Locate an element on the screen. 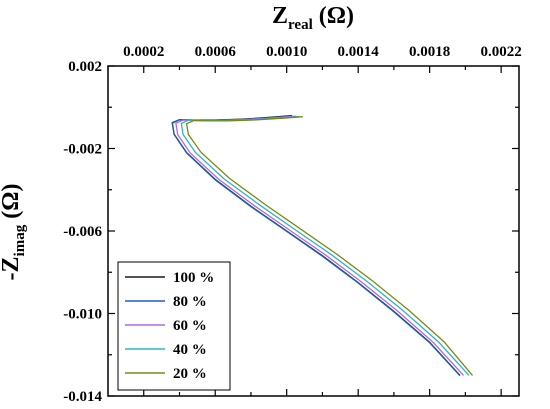 This screenshot has width=550, height=409. y-axis-title: -Zimag (Ω) is located at coordinates (14, 232).